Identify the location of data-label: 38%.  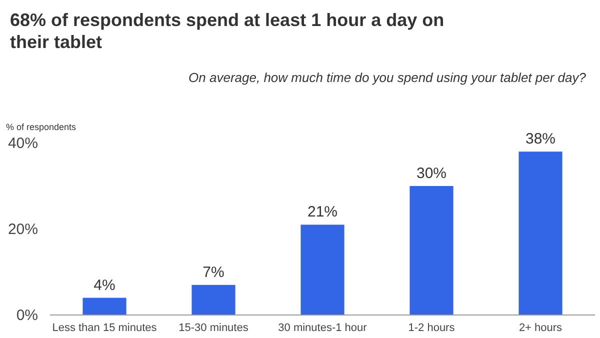
(540, 139).